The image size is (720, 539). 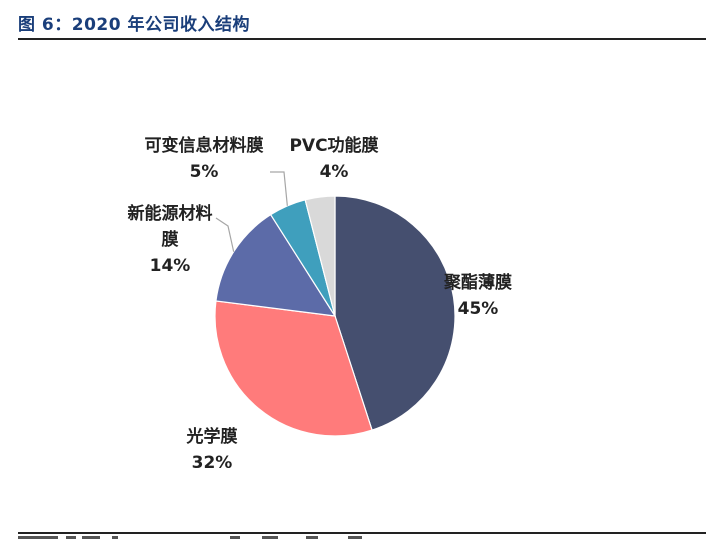 I want to click on slice-label-new-energy: 新能源材料 膜 14%, so click(x=170, y=240).